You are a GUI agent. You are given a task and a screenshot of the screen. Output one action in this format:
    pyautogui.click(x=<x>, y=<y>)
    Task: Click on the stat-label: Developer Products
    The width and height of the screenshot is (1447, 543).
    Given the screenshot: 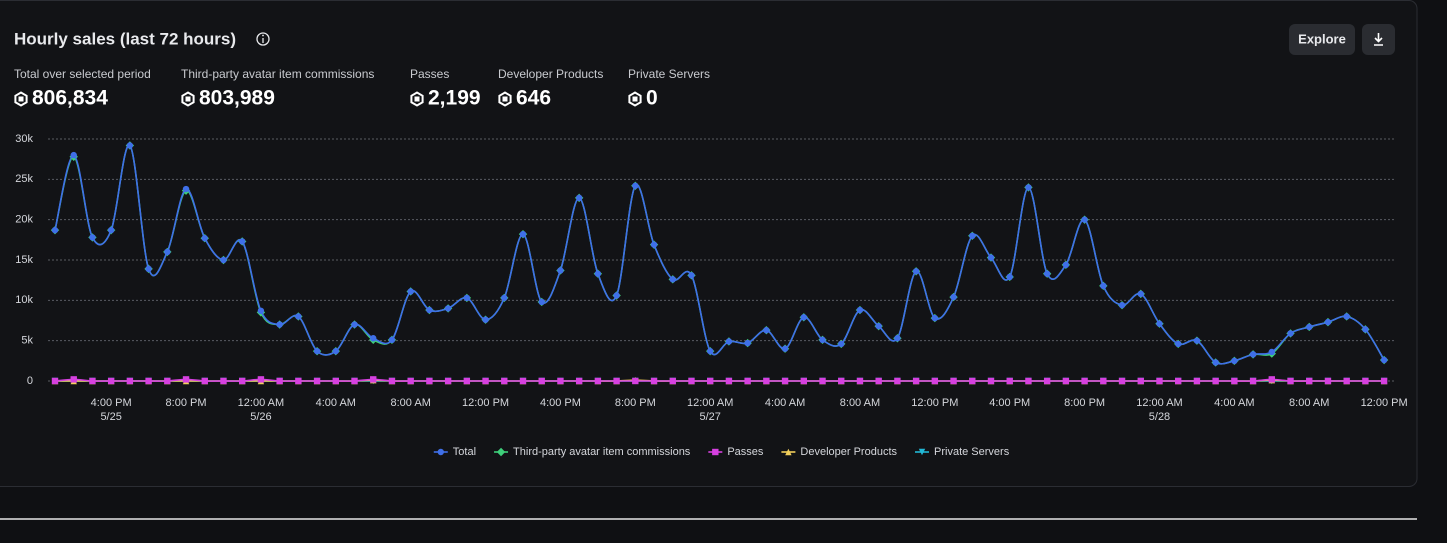 What is the action you would take?
    pyautogui.click(x=550, y=74)
    